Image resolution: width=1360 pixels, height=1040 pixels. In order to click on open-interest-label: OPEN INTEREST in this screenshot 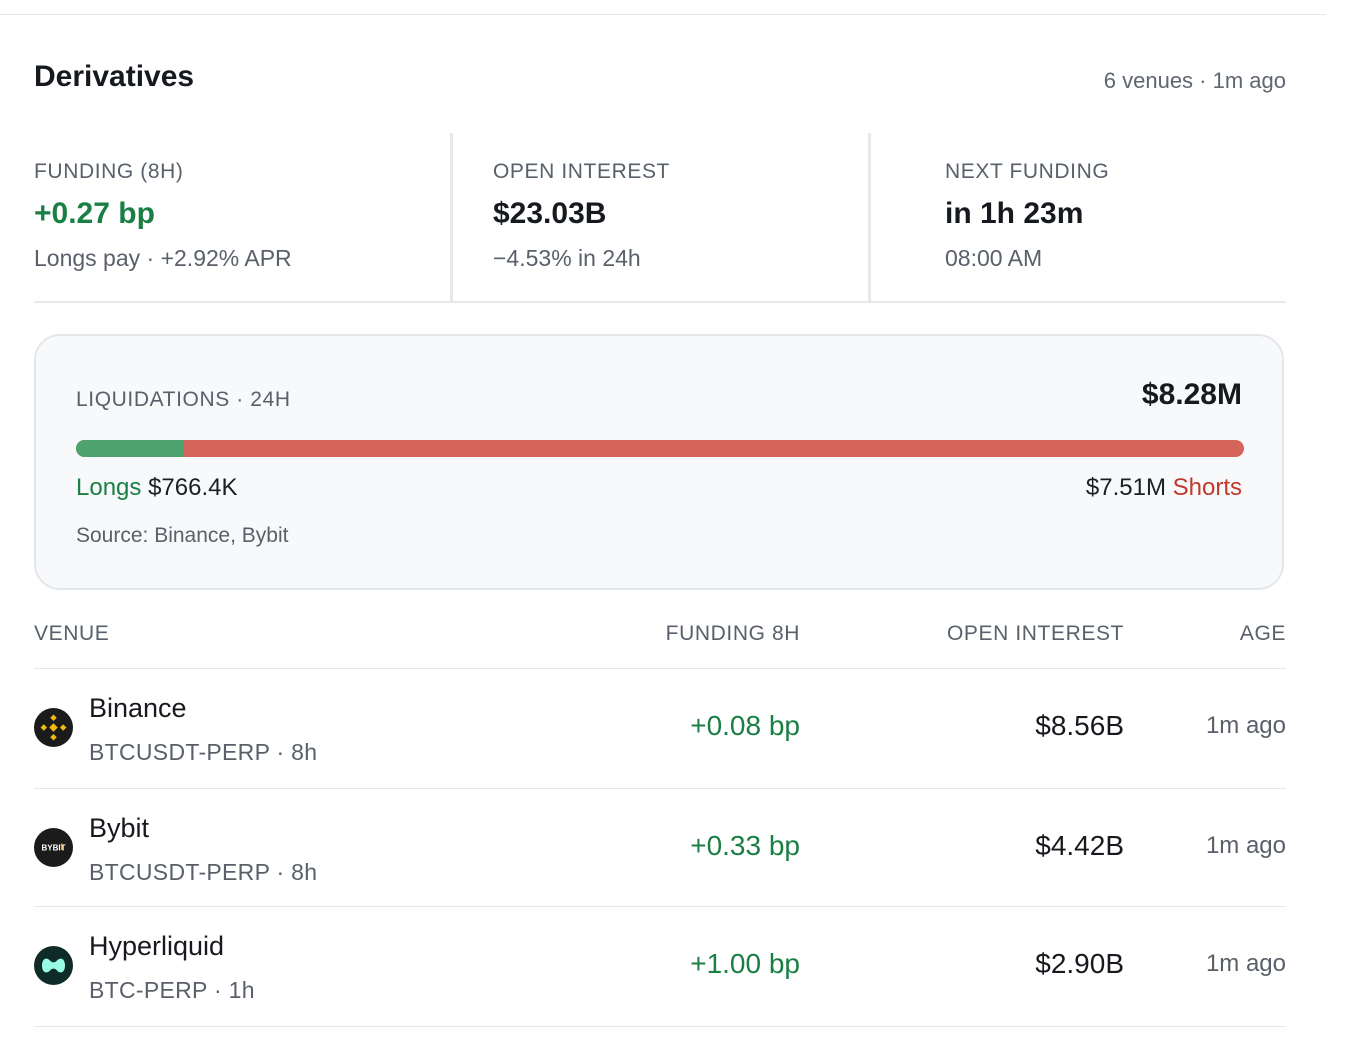, I will do `click(581, 171)`.